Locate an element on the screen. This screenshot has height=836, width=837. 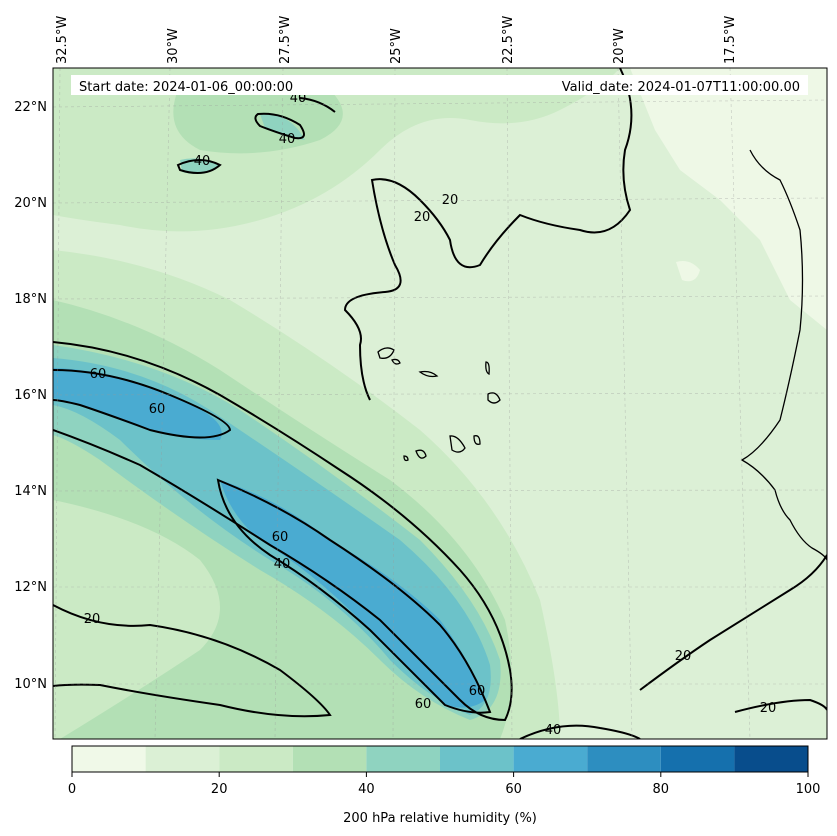
lon-label: 27.5°W is located at coordinates (285, 40).